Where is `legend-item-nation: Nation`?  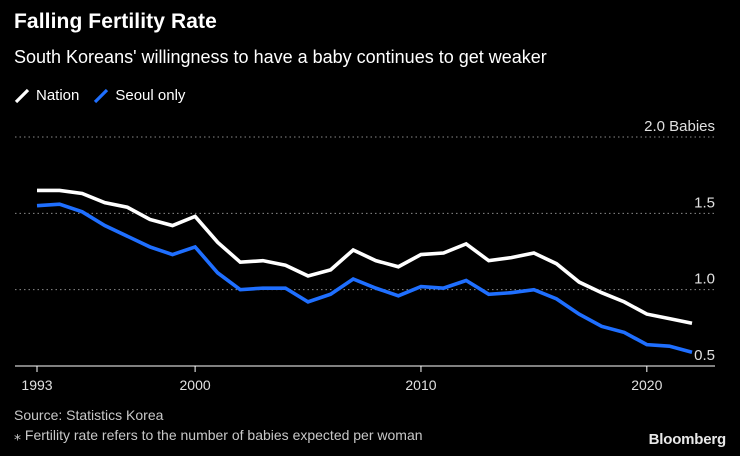
legend-item-nation: Nation is located at coordinates (46, 95).